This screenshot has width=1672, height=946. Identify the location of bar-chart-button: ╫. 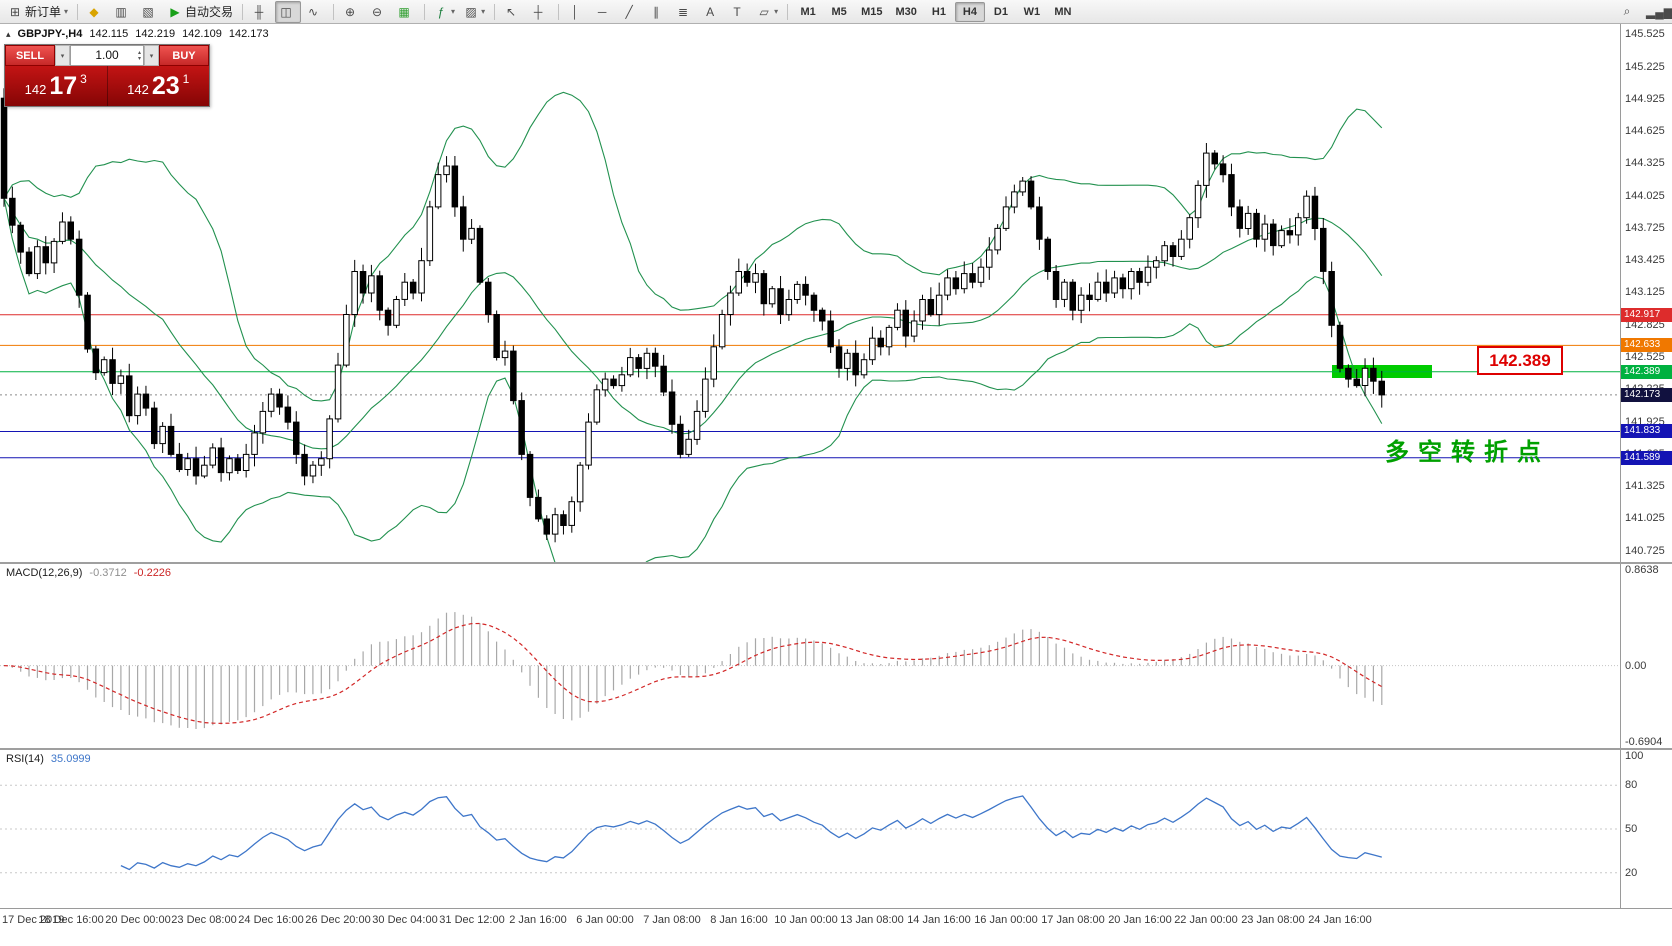
(261, 12).